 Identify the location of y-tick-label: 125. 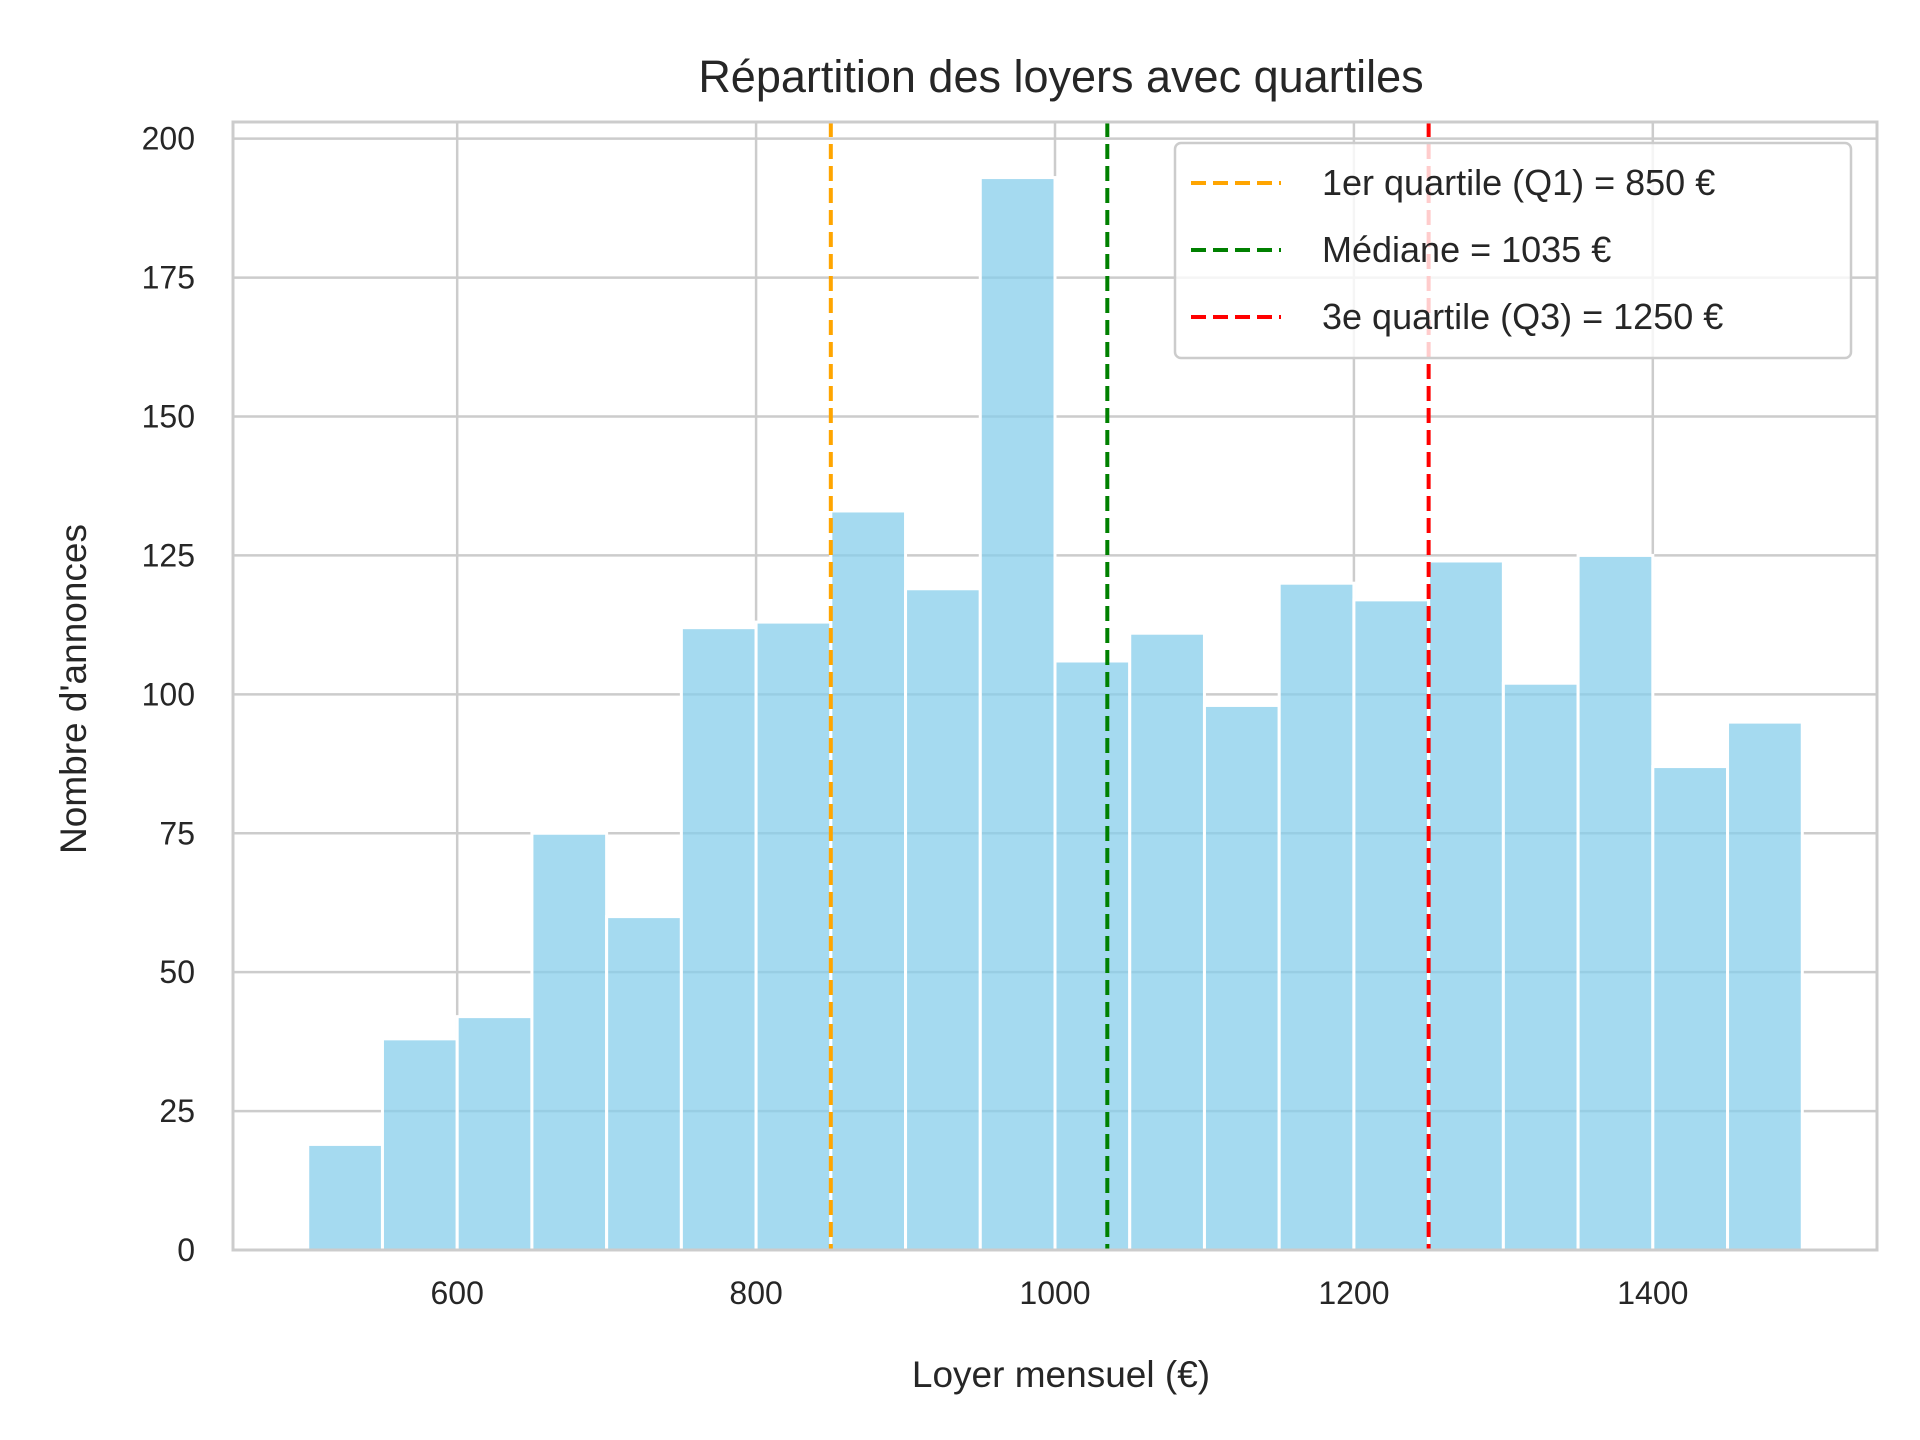
(168, 555).